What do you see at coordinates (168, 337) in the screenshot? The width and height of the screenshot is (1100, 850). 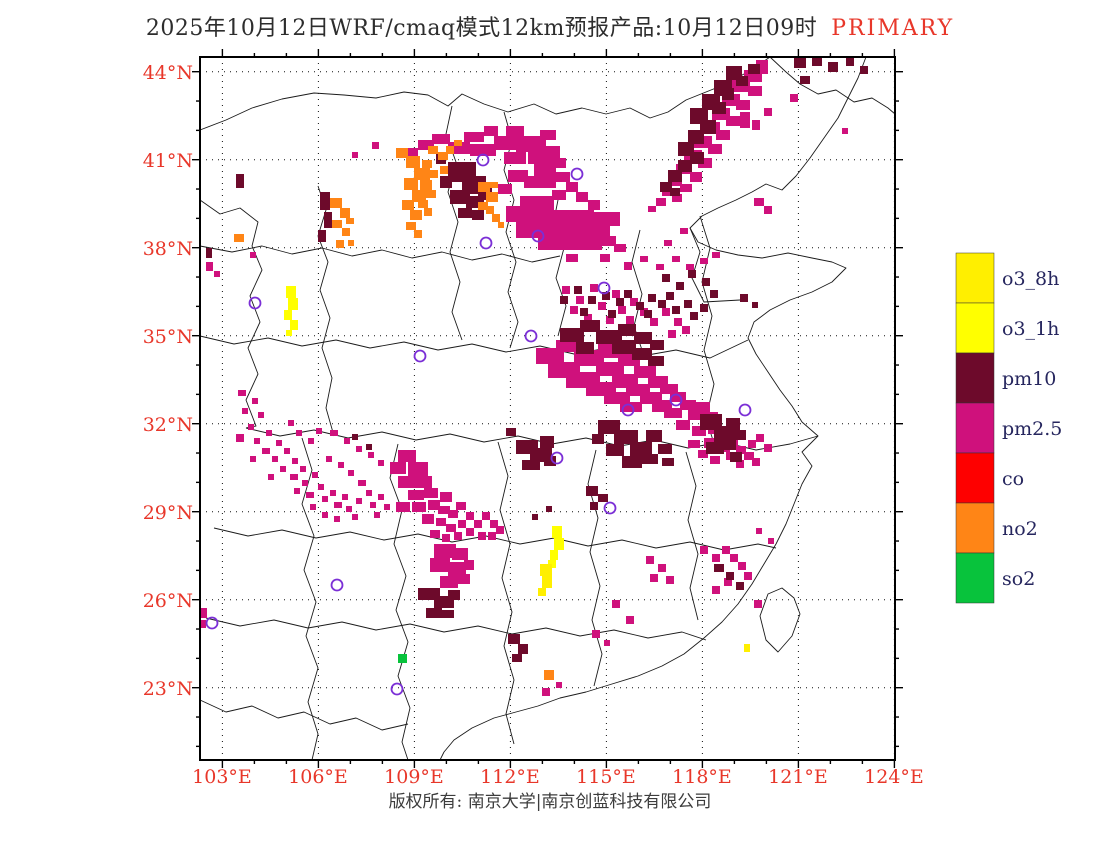 I see `lat-tick-label: 35°N` at bounding box center [168, 337].